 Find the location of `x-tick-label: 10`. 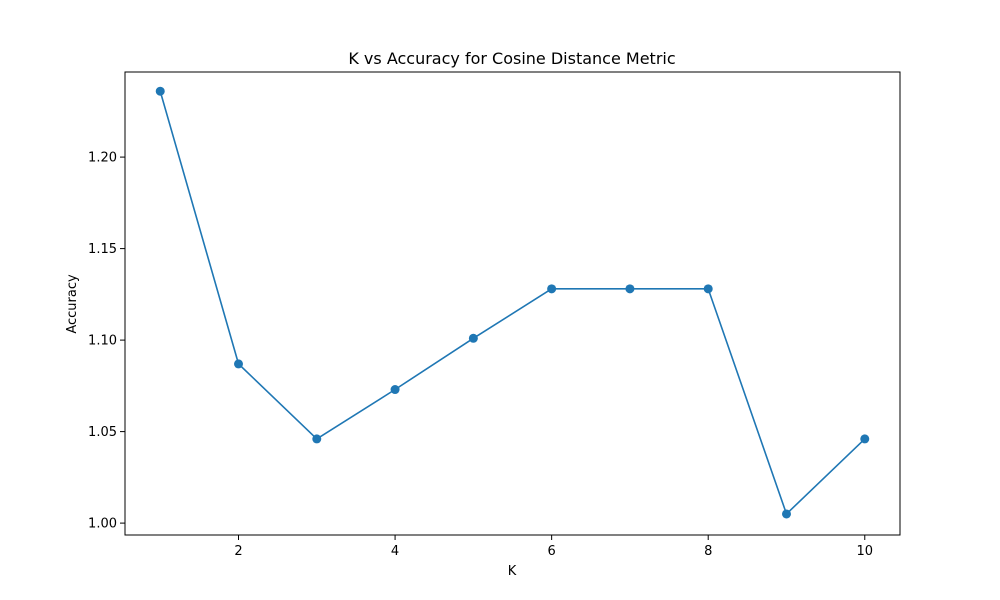

x-tick-label: 10 is located at coordinates (864, 551).